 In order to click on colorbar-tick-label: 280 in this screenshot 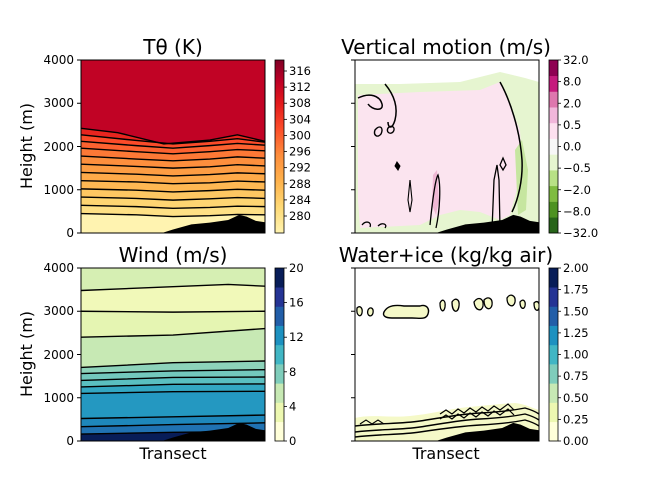, I will do `click(300, 216)`.